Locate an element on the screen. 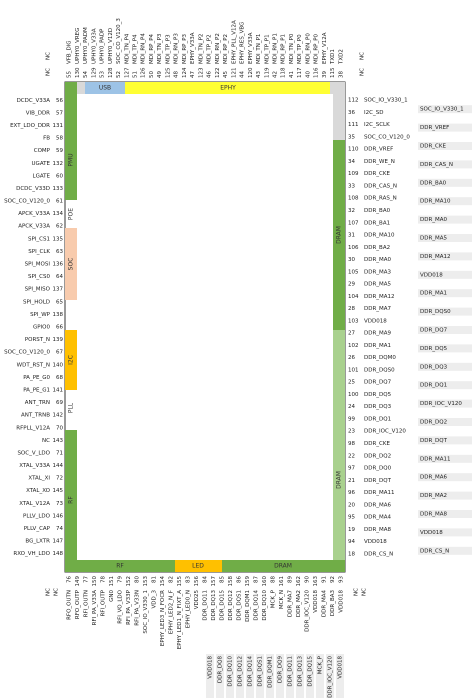  pin-name: I2C_SCLK is located at coordinates (377, 125).